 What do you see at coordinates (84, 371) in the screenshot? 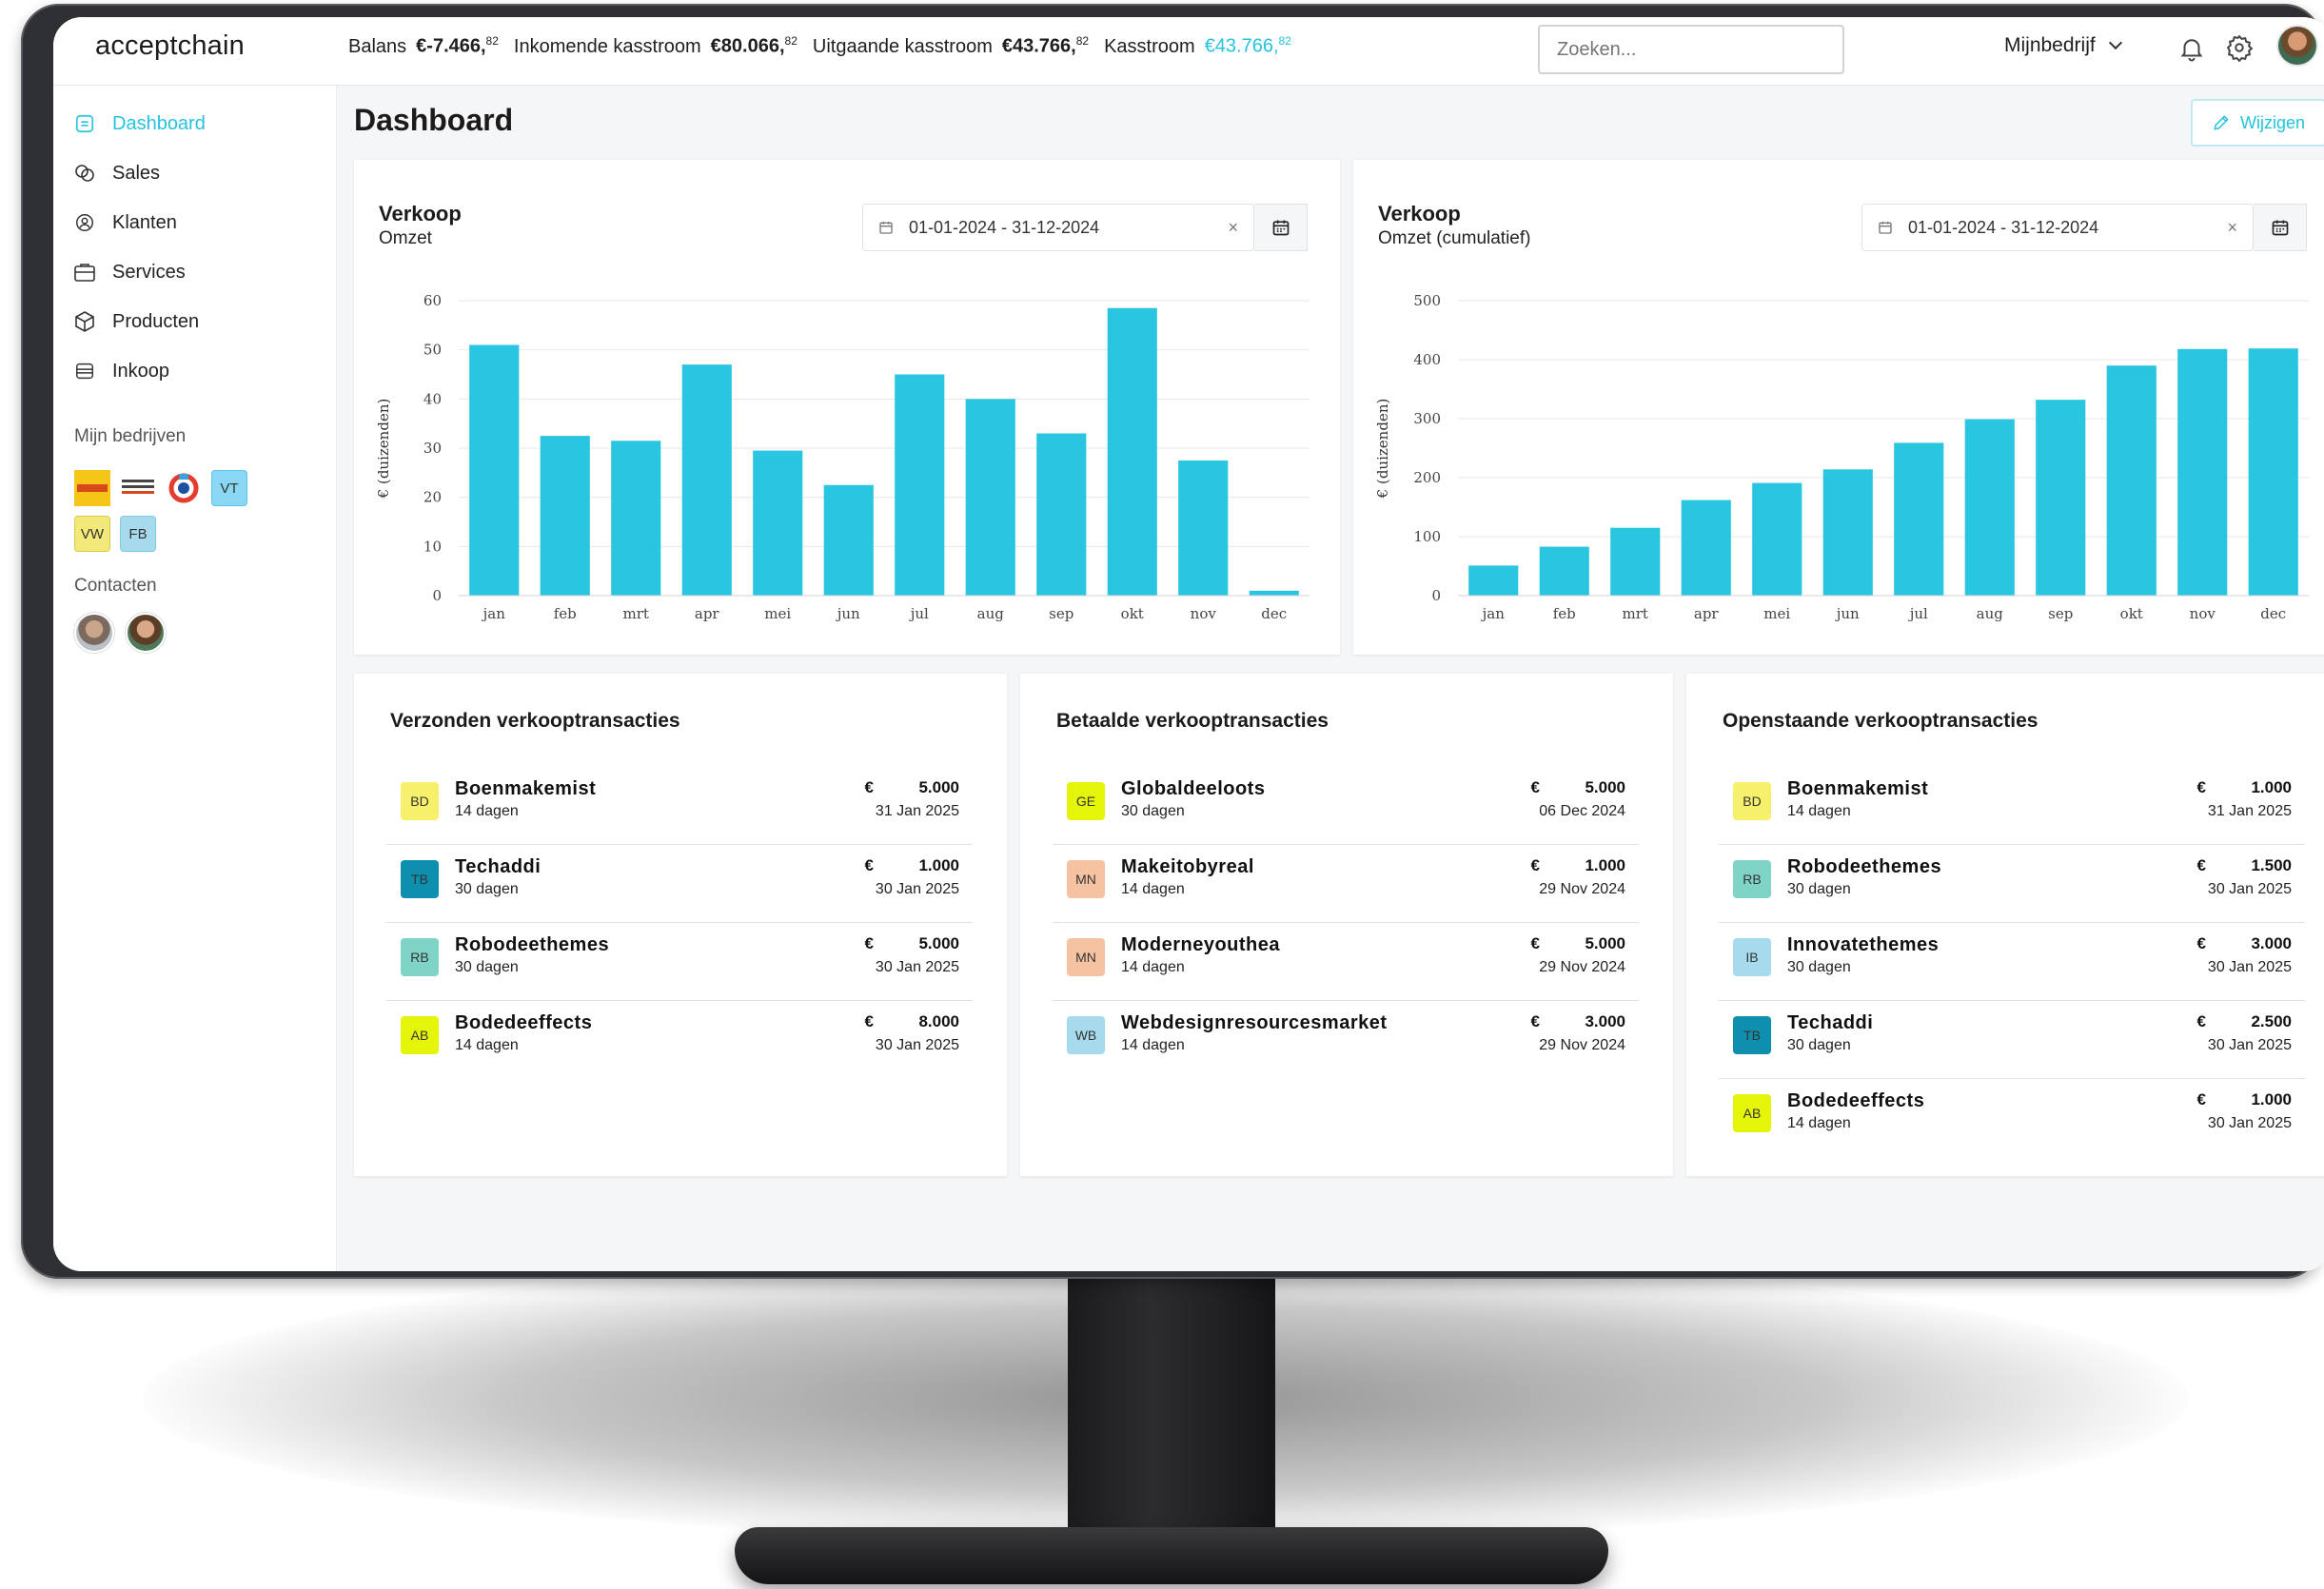
I see `wallet-icon` at bounding box center [84, 371].